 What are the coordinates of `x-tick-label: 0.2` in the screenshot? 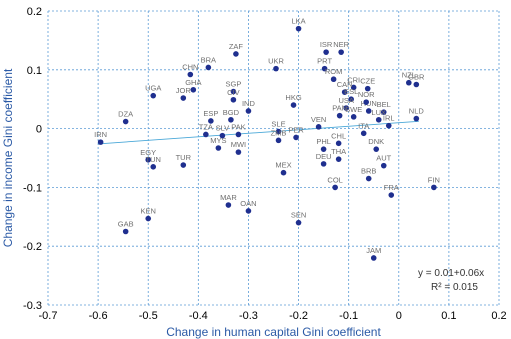 It's located at (498, 316).